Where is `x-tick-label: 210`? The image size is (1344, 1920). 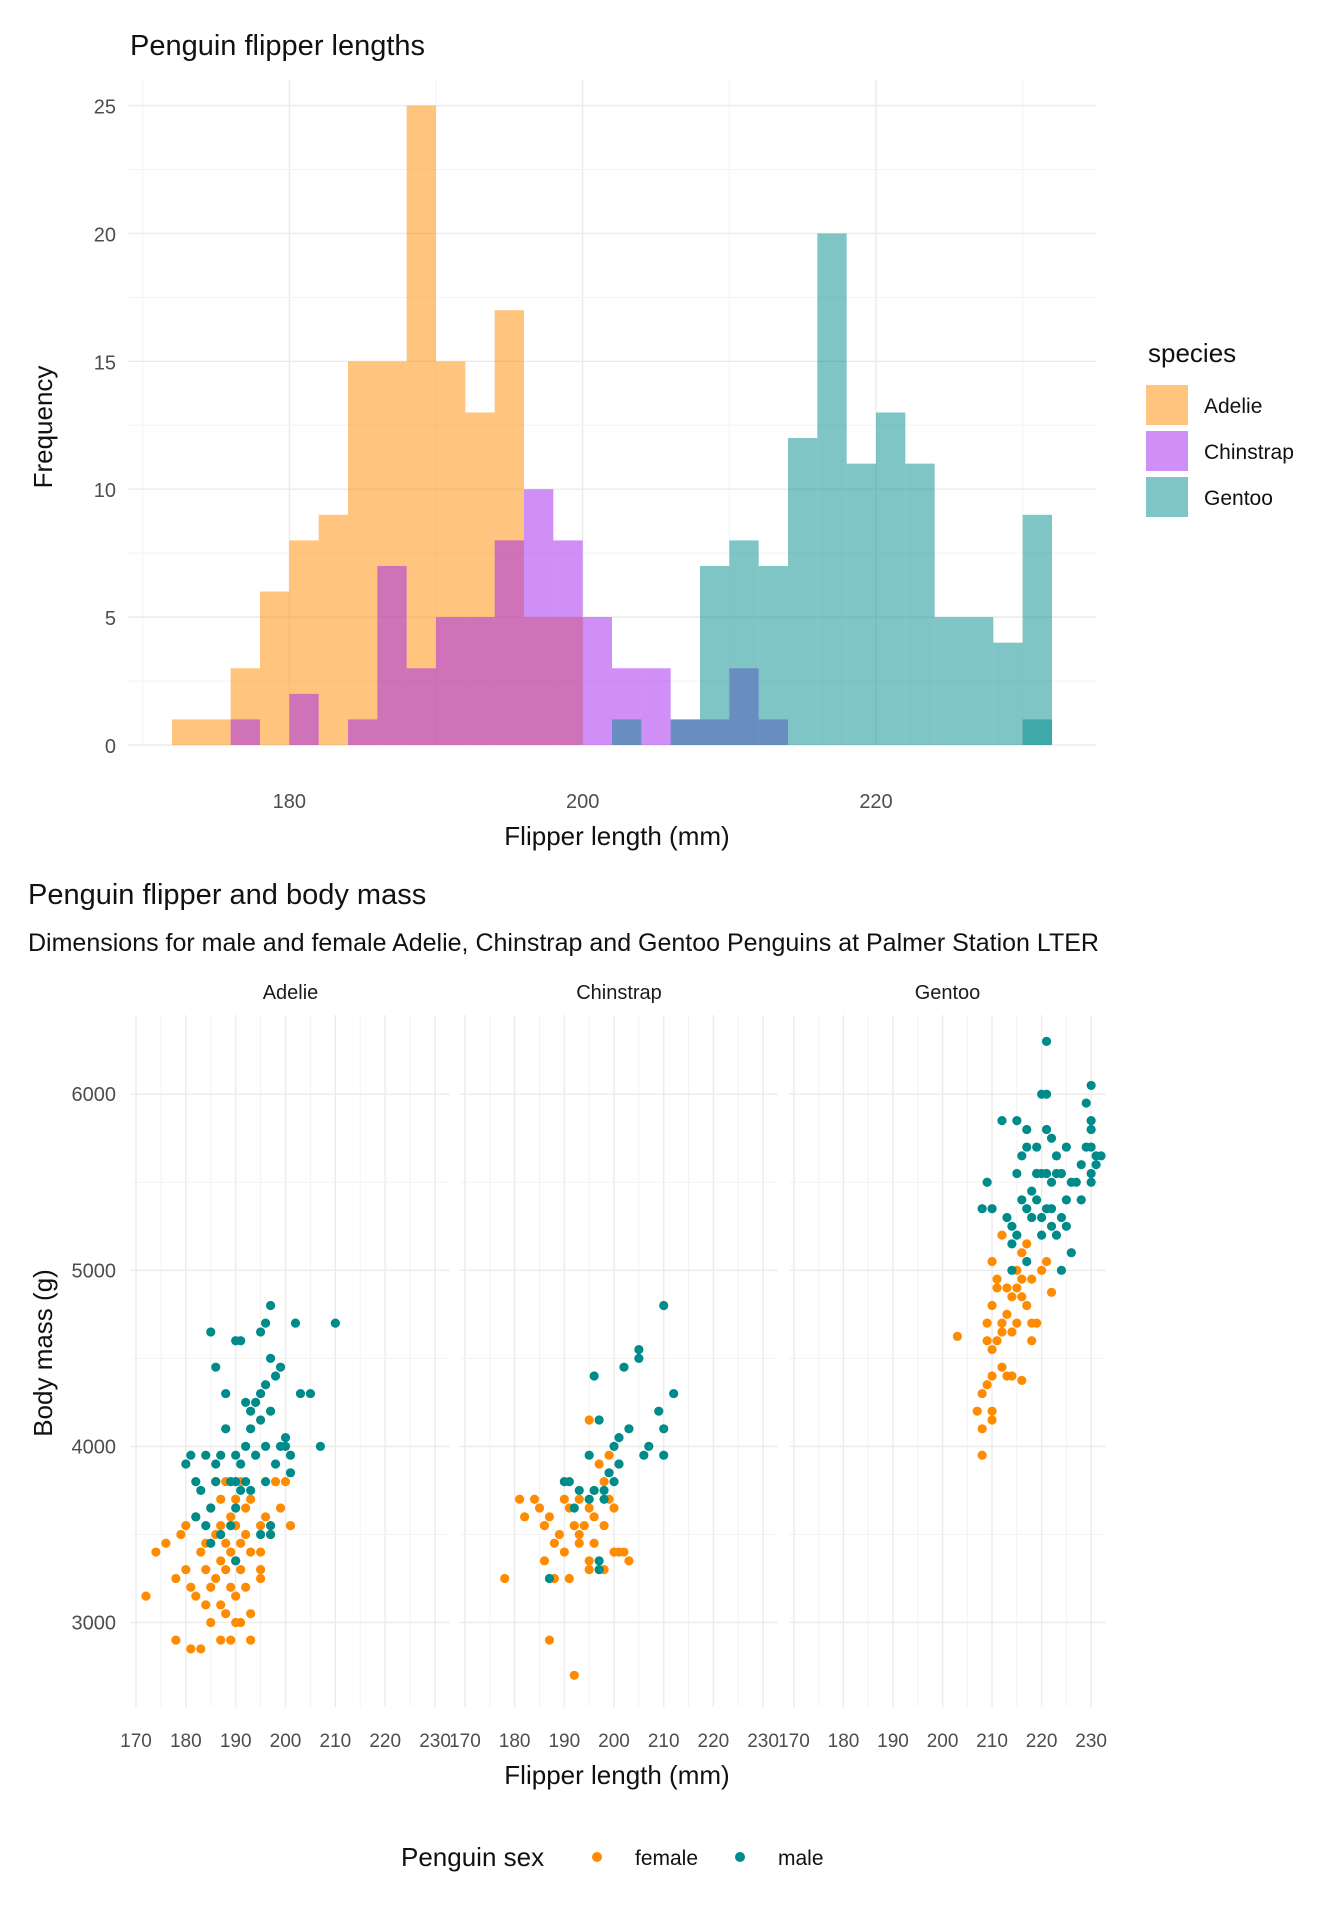 x-tick-label: 210 is located at coordinates (992, 1741).